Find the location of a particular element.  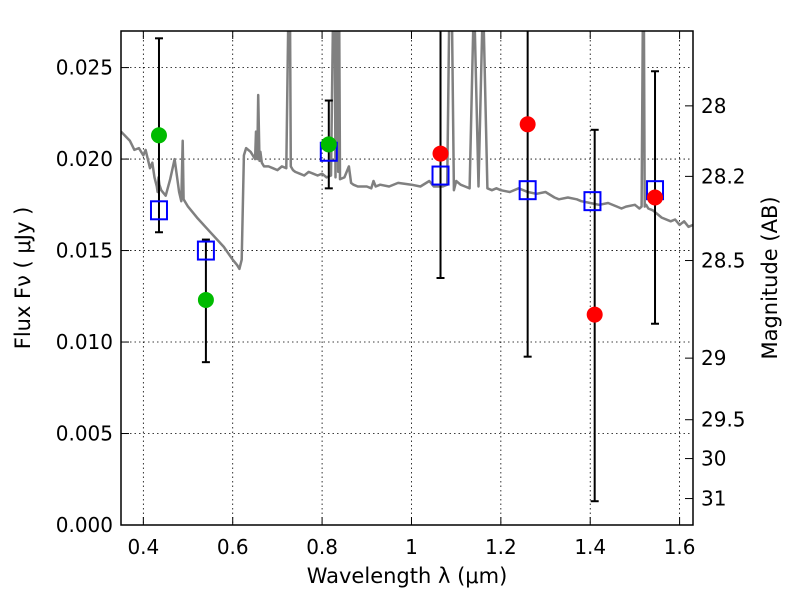

y2-tick-label: 30 is located at coordinates (713, 459).